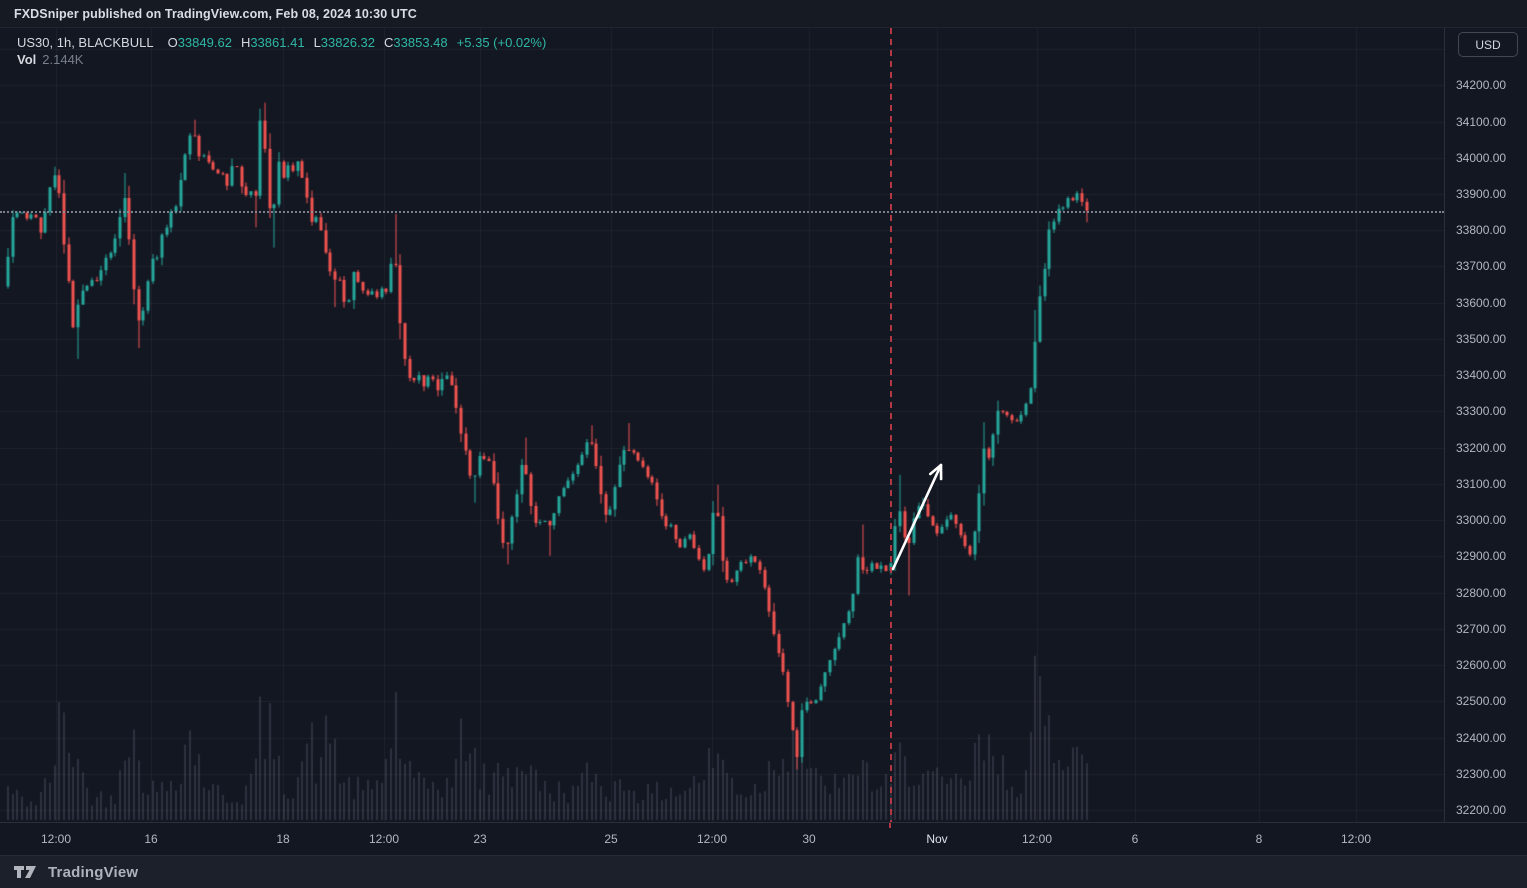  What do you see at coordinates (1481, 230) in the screenshot?
I see `price-tick-label: 33800.00` at bounding box center [1481, 230].